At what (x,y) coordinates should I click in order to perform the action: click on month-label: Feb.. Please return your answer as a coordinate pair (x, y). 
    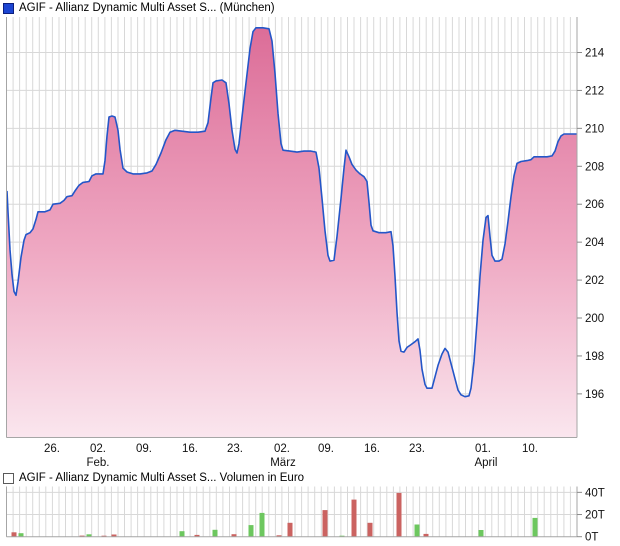
    Looking at the image, I should click on (97, 463).